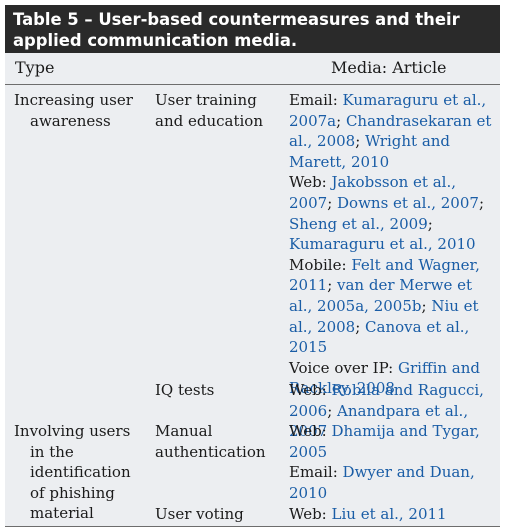 This screenshot has height=532, width=506. What do you see at coordinates (185, 390) in the screenshot?
I see `countermeasure-cell: IQ tests` at bounding box center [185, 390].